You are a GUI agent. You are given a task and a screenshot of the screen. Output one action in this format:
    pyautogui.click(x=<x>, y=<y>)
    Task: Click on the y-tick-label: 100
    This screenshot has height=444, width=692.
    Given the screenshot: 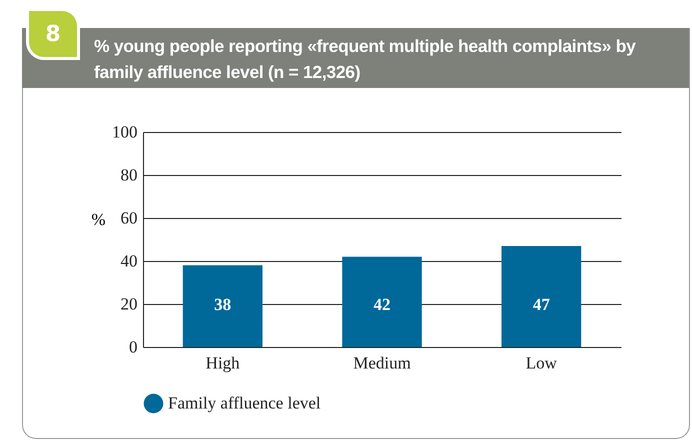 What is the action you would take?
    pyautogui.click(x=125, y=132)
    